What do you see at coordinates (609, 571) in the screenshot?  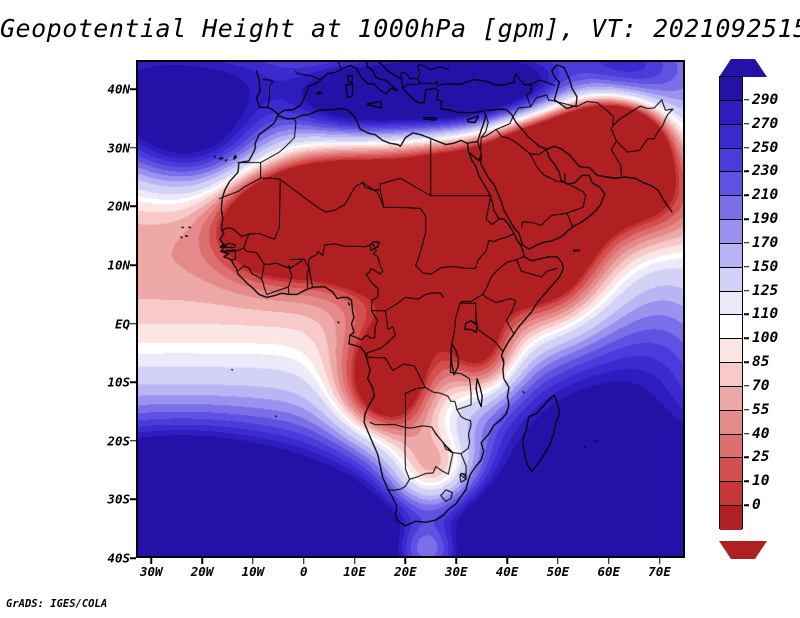 I see `longitude-tick-label: 60E` at bounding box center [609, 571].